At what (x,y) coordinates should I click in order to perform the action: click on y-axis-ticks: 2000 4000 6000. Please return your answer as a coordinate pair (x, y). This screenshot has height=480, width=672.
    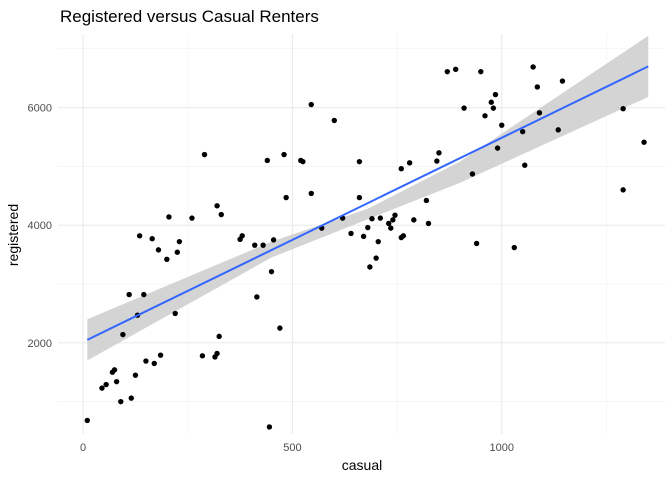
    Looking at the image, I should click on (40, 226).